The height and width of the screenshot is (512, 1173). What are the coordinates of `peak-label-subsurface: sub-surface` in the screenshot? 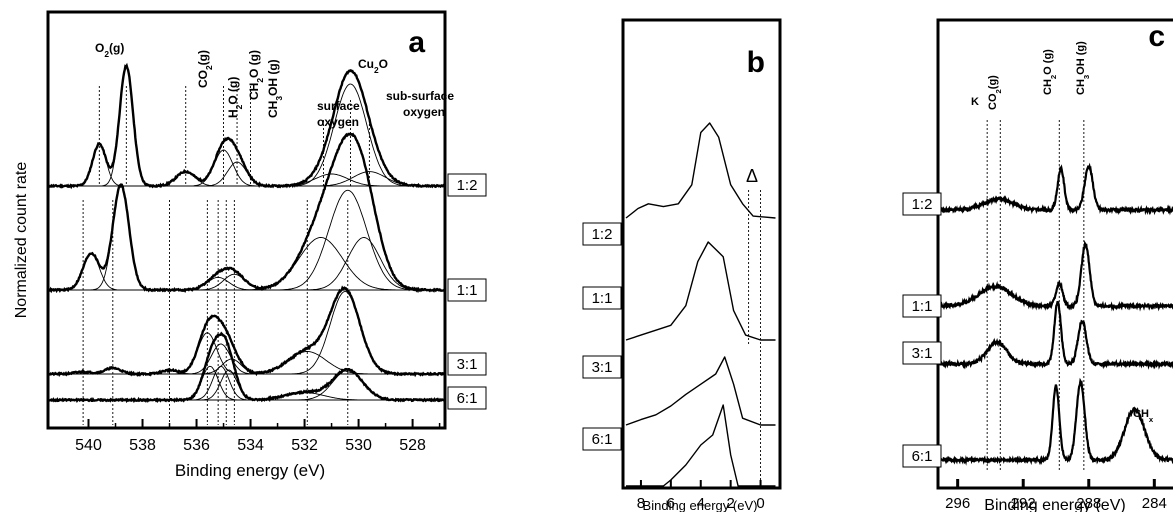 It's located at (420, 96).